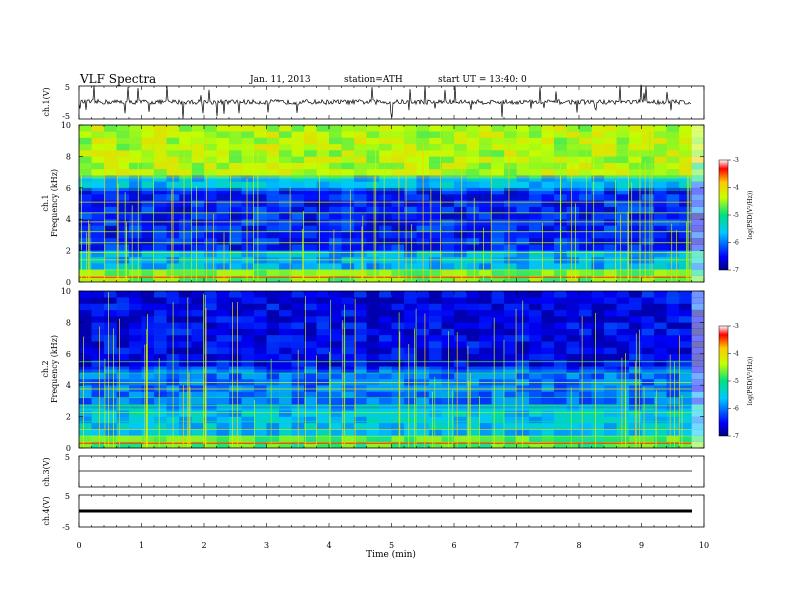 This screenshot has height=612, width=792. What do you see at coordinates (736, 381) in the screenshot?
I see `ch2-colorbar: -3-4-5-6-7 log(PSD(V²/Hz))` at bounding box center [736, 381].